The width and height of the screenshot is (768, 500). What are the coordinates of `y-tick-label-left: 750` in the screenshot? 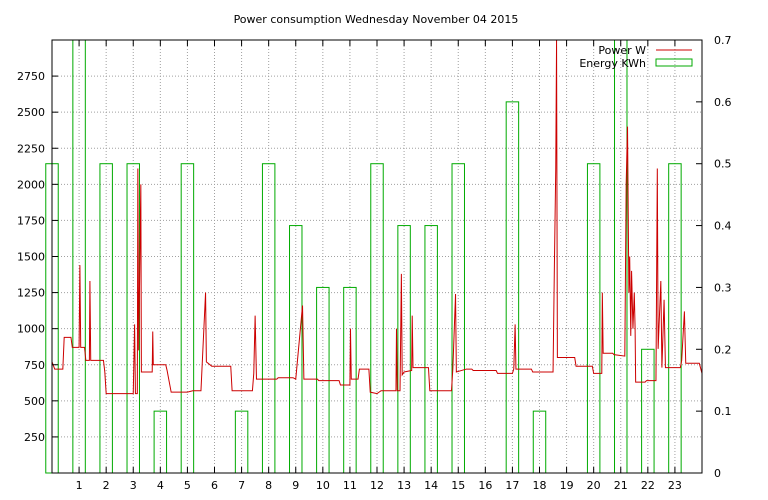 It's located at (34, 365).